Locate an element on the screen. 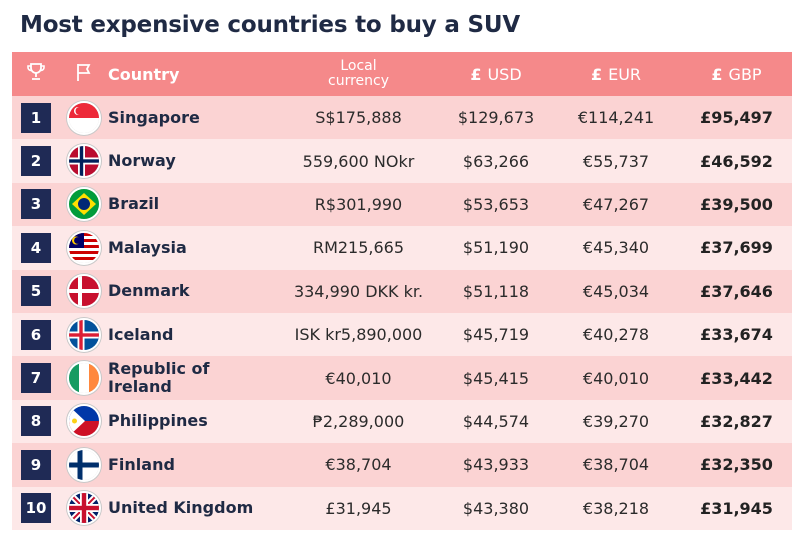 The width and height of the screenshot is (800, 538). gbp-price: £32,827 is located at coordinates (736, 421).